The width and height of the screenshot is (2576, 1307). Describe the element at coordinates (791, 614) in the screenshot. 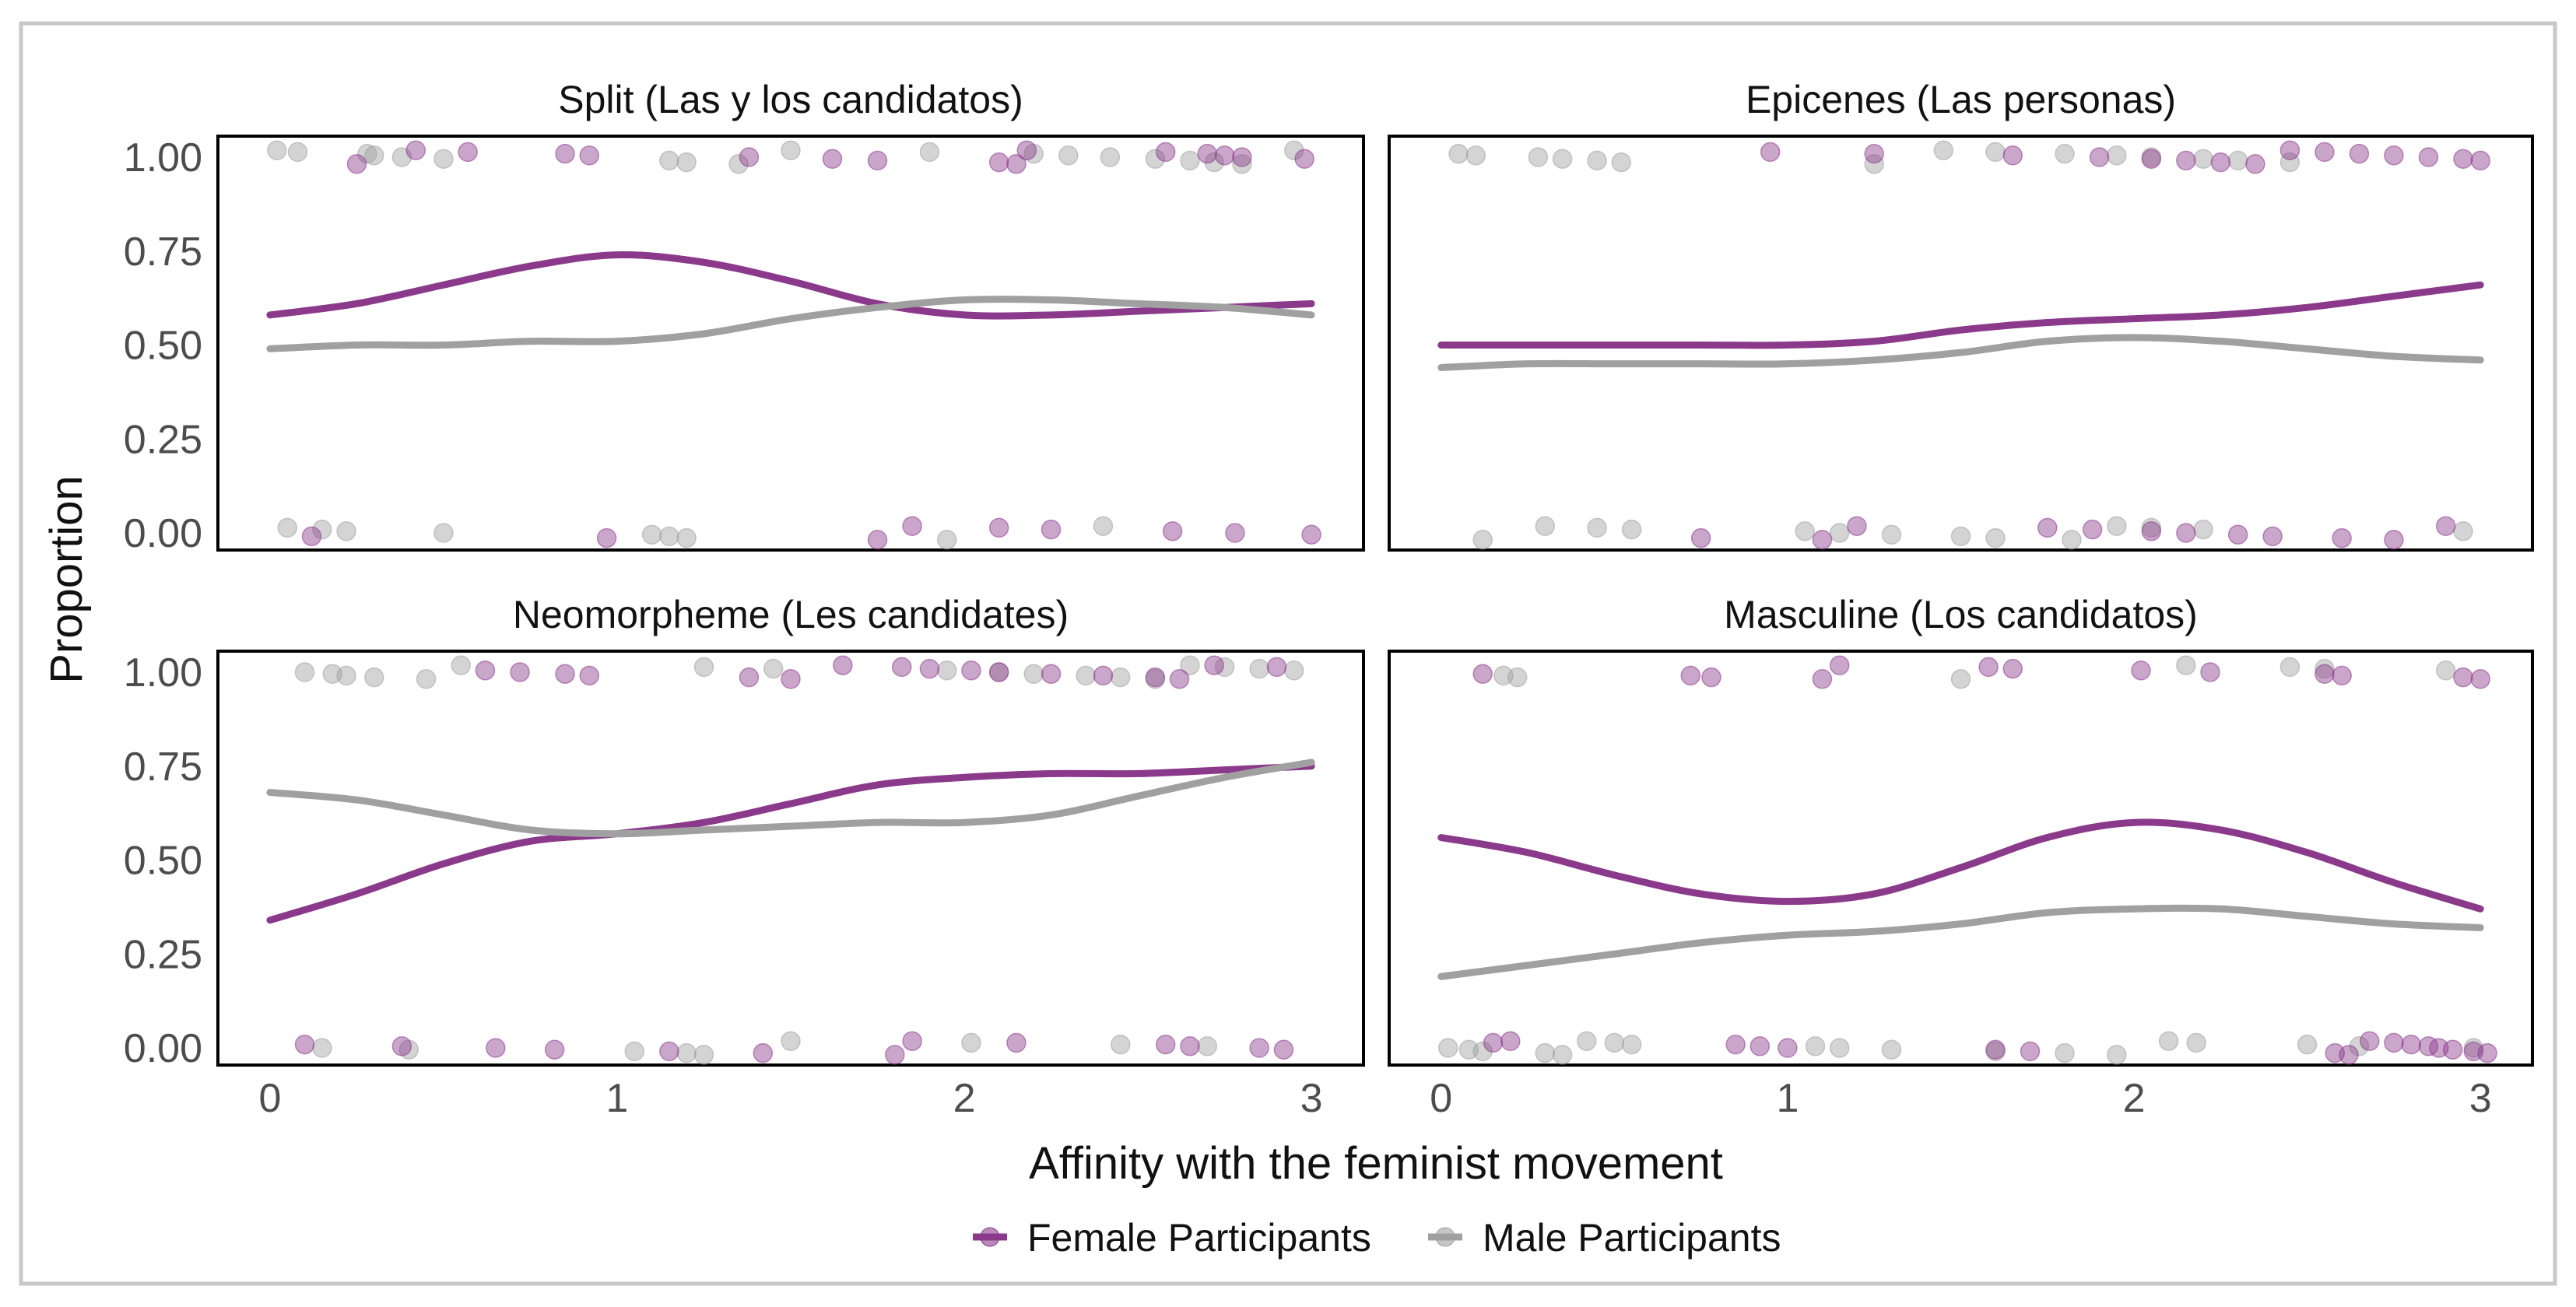

I see `panel-title: Neomorpheme (Les candidates)` at that location.